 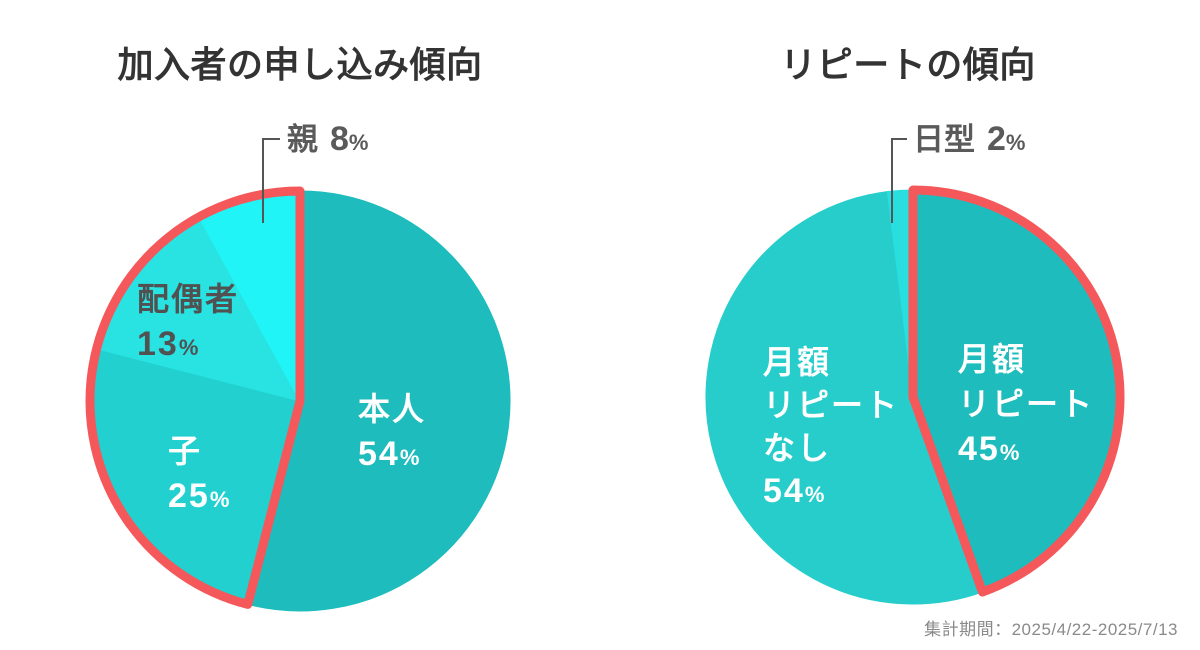 What do you see at coordinates (185, 451) in the screenshot?
I see `label-ko-name: 子` at bounding box center [185, 451].